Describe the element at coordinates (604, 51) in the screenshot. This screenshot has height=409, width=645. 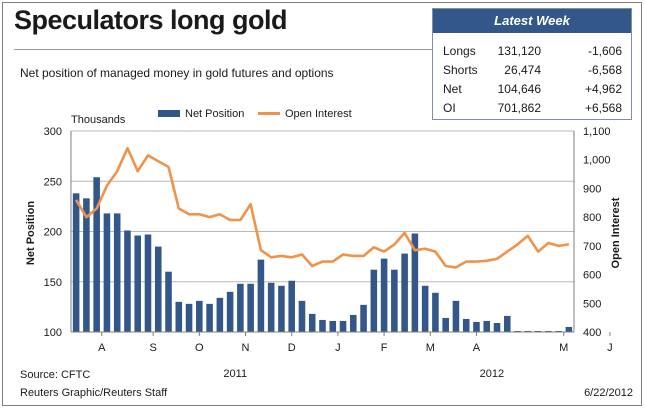
I see `latest-week-change: -1,606` at that location.